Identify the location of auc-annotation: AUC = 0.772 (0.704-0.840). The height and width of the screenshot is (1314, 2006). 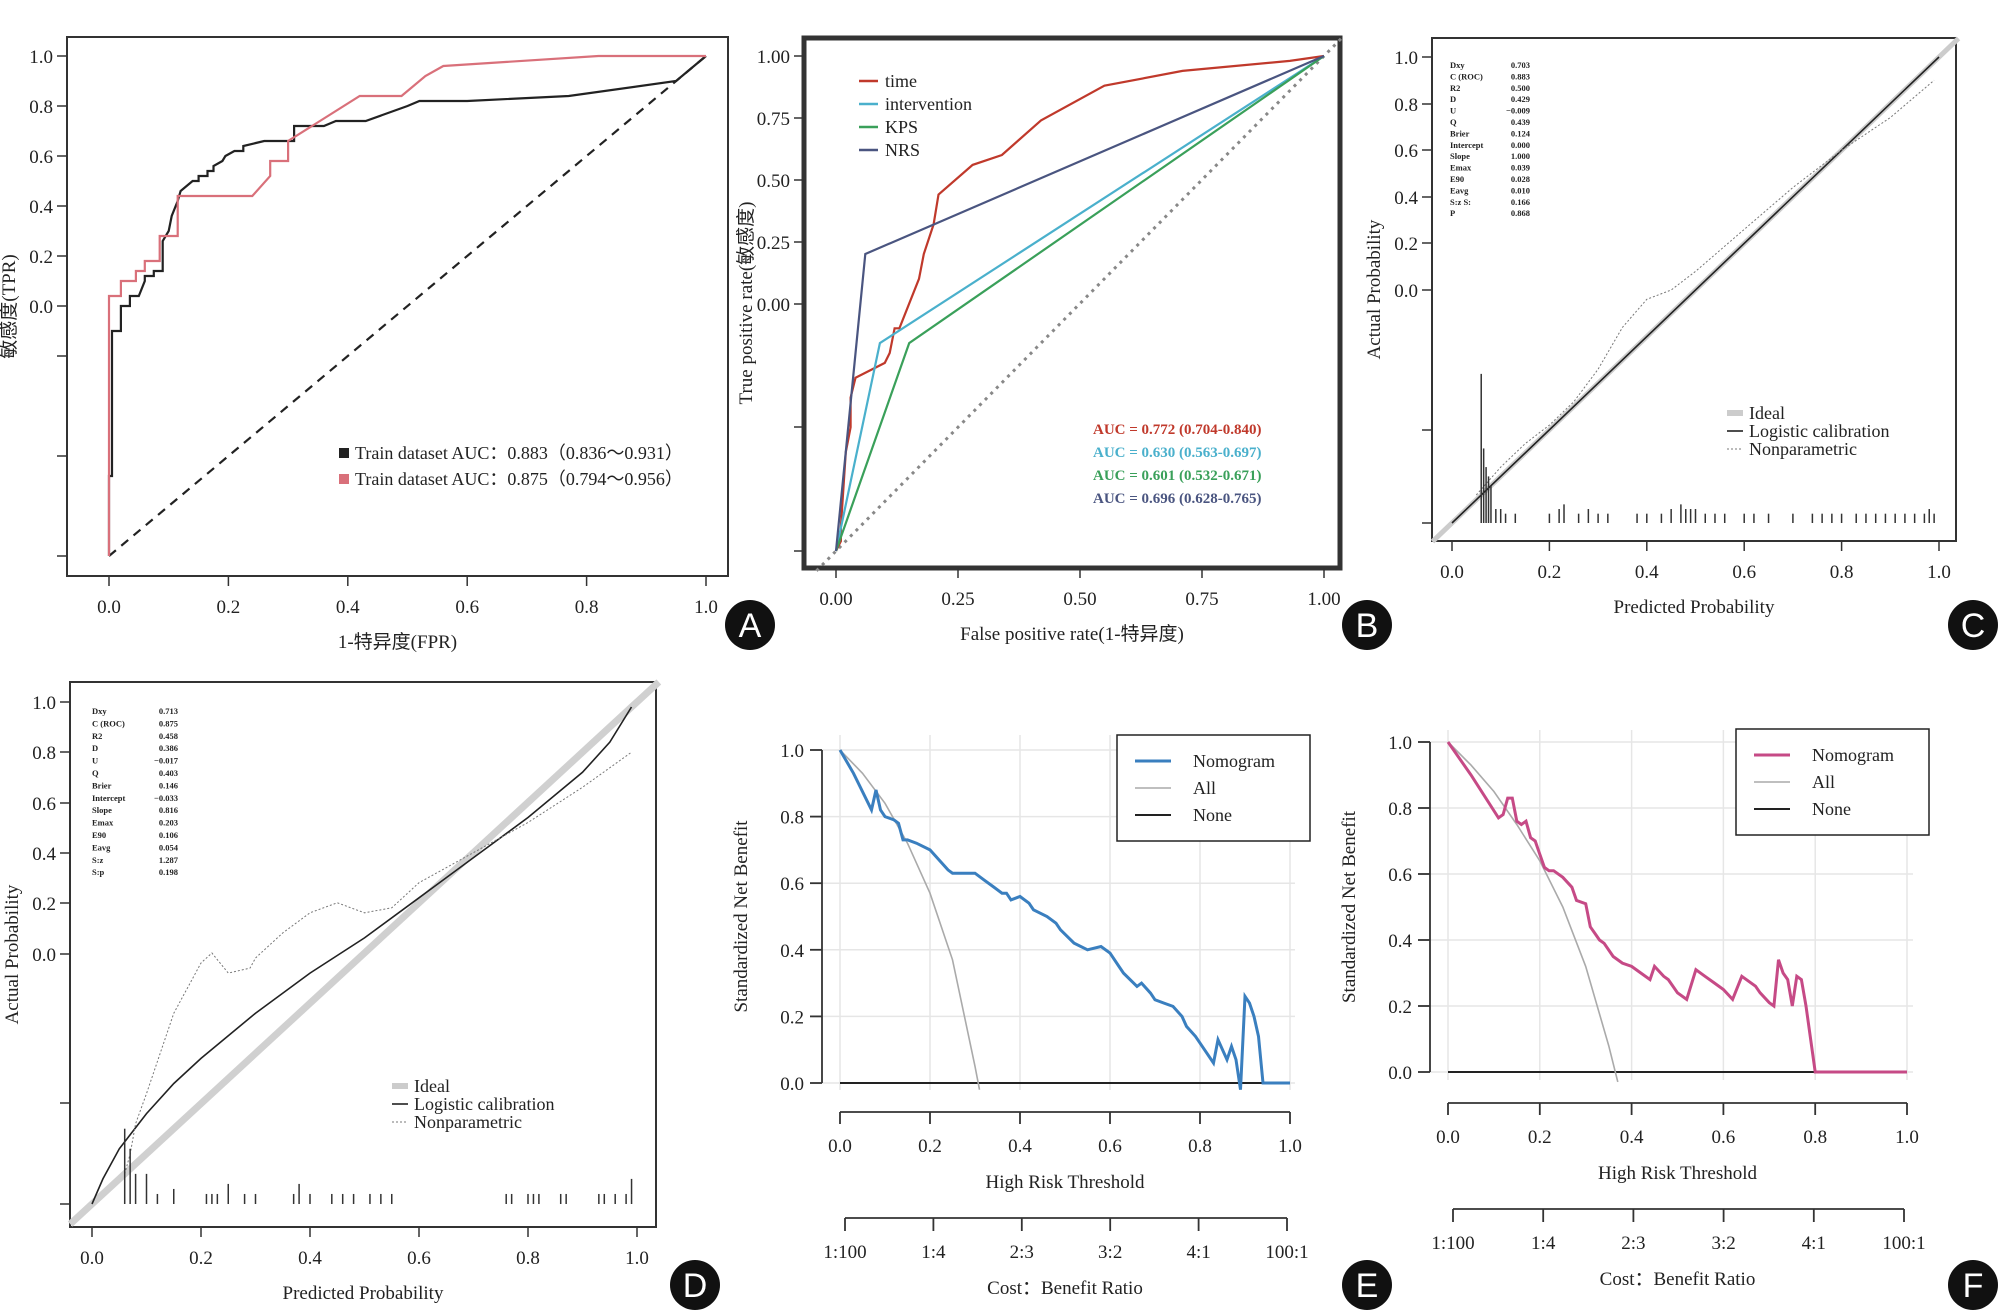
(1177, 430).